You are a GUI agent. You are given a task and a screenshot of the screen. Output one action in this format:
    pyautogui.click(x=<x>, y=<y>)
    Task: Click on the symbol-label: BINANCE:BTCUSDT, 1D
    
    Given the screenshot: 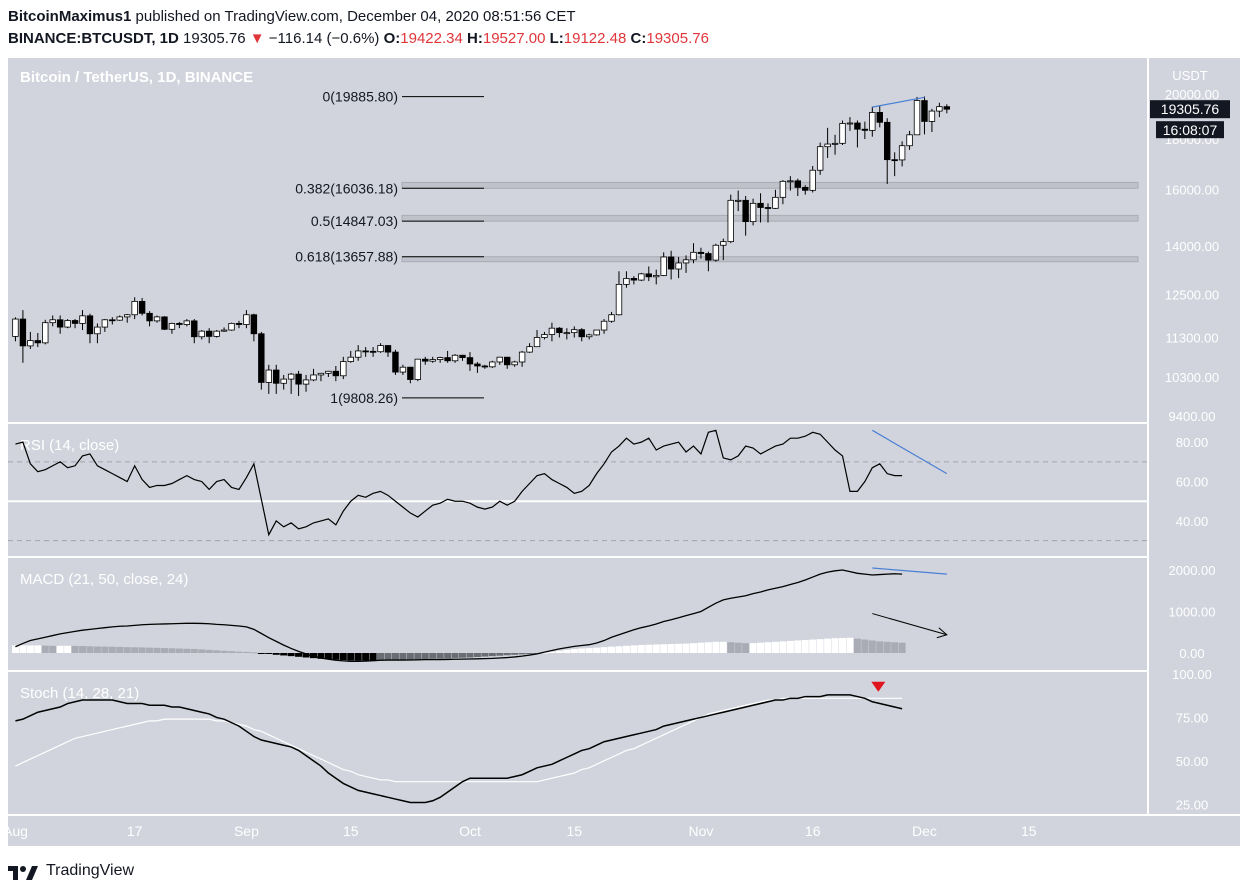 What is the action you would take?
    pyautogui.click(x=93, y=38)
    